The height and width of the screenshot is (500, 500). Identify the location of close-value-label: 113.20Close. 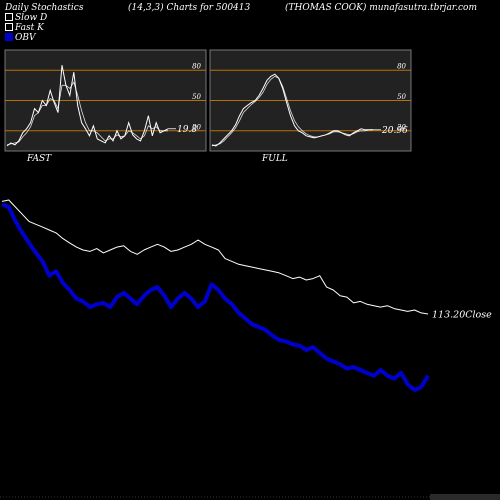
(462, 315).